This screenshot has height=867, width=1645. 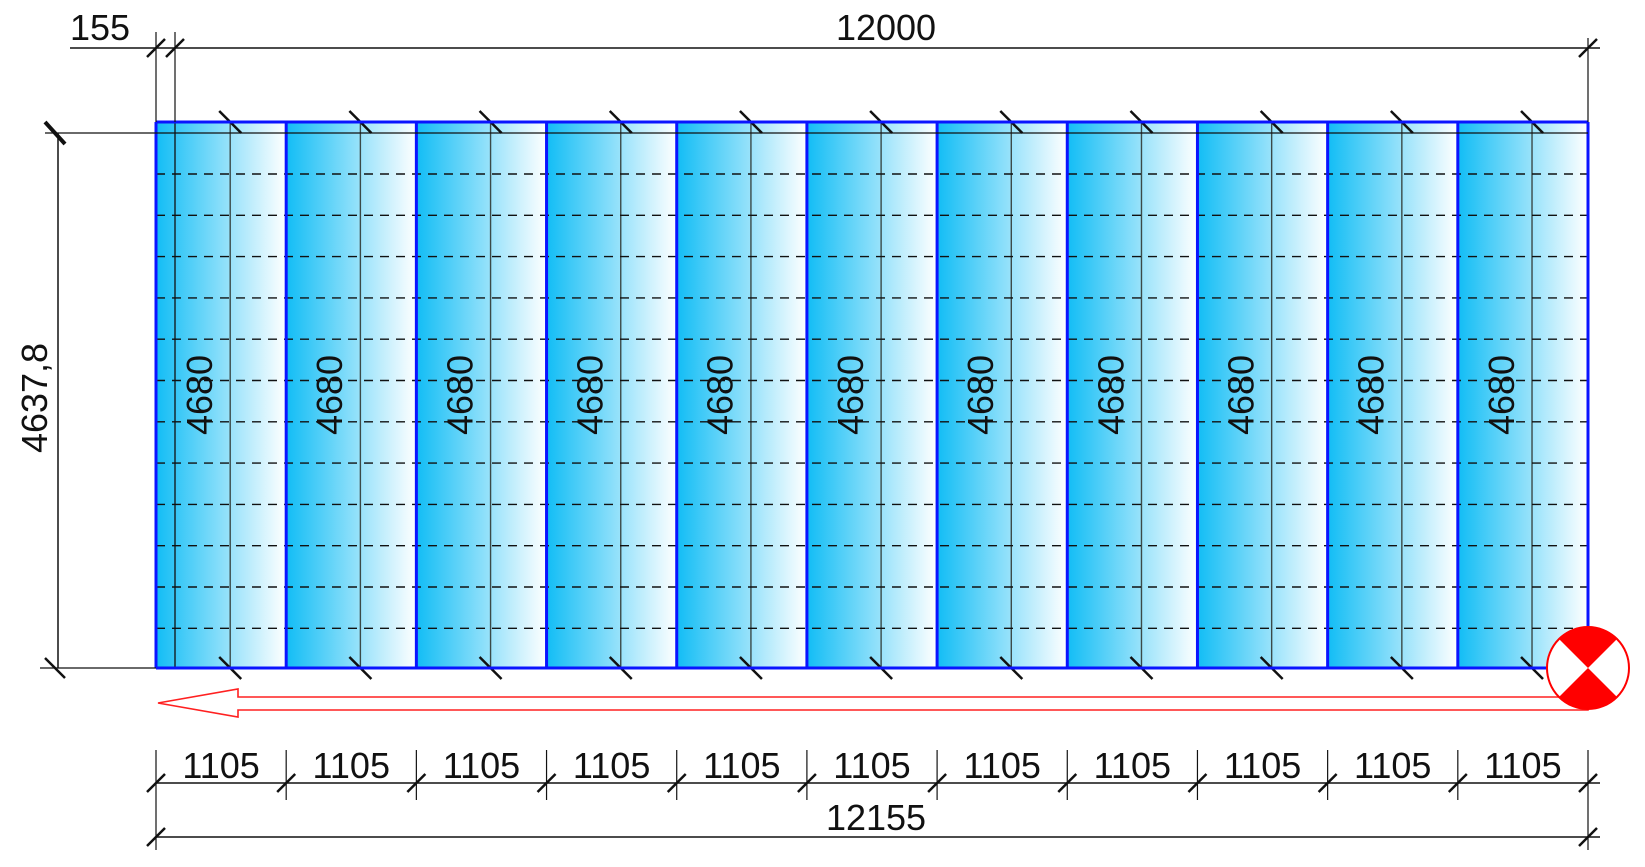 What do you see at coordinates (1588, 668) in the screenshot?
I see `start-marker-icon` at bounding box center [1588, 668].